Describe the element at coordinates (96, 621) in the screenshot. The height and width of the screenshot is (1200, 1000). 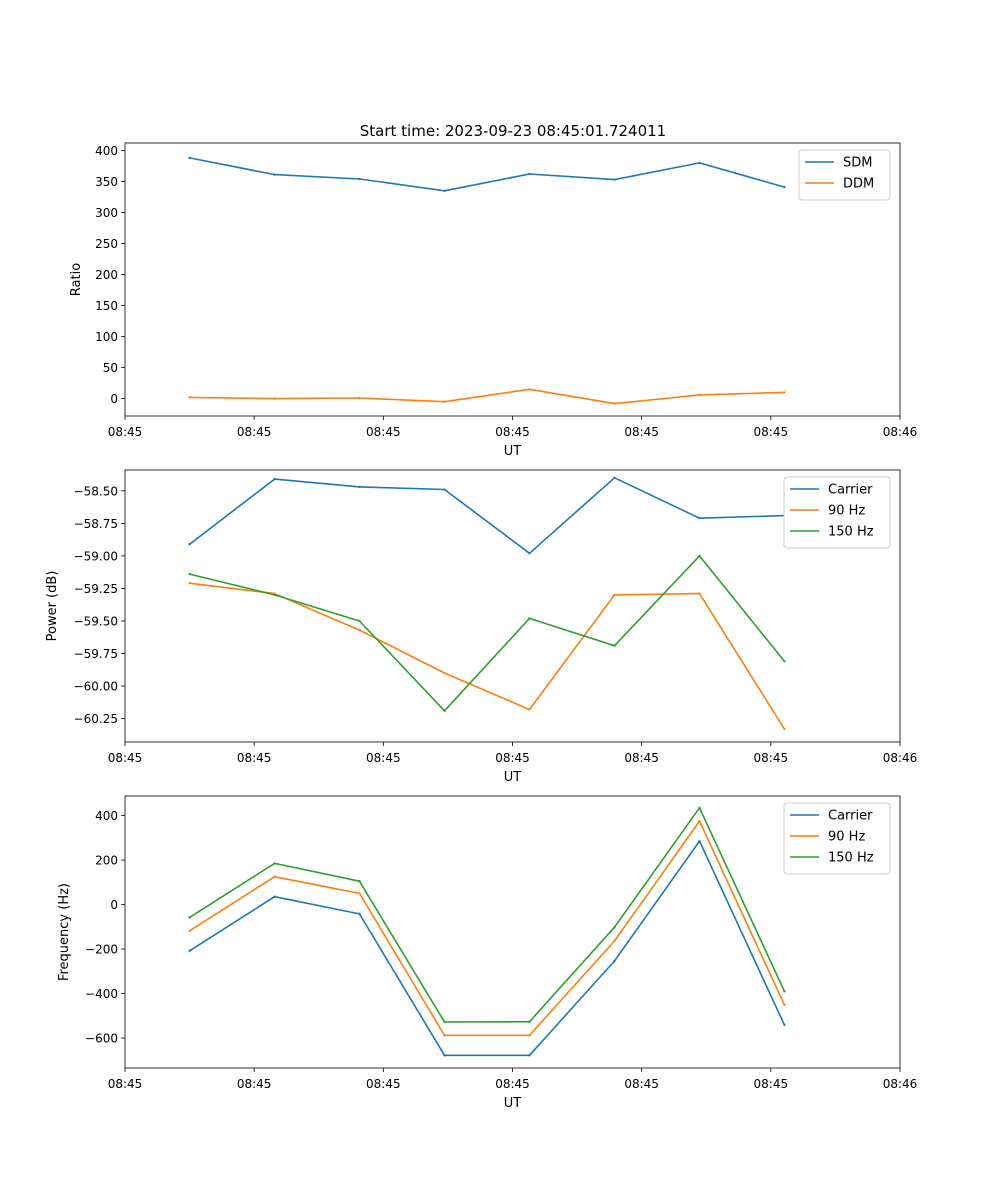
I see `y-tick-label: −59.50` at that location.